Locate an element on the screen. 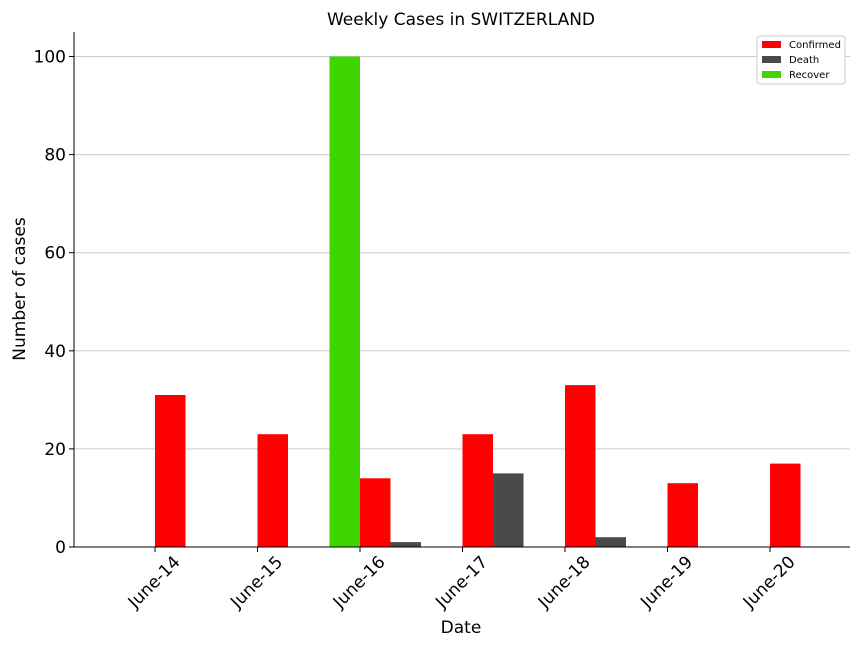 This screenshot has height=648, width=864. legend-swatch-recover is located at coordinates (771, 74).